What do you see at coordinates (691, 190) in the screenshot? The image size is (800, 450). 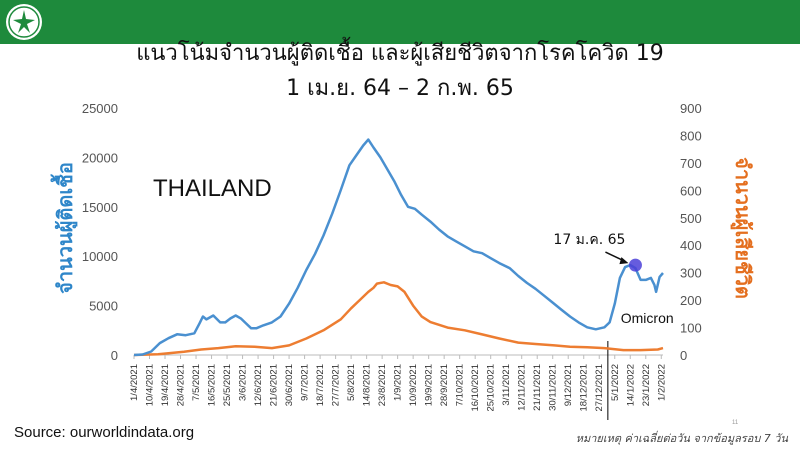 I see `right-tick-label: 600` at bounding box center [691, 190].